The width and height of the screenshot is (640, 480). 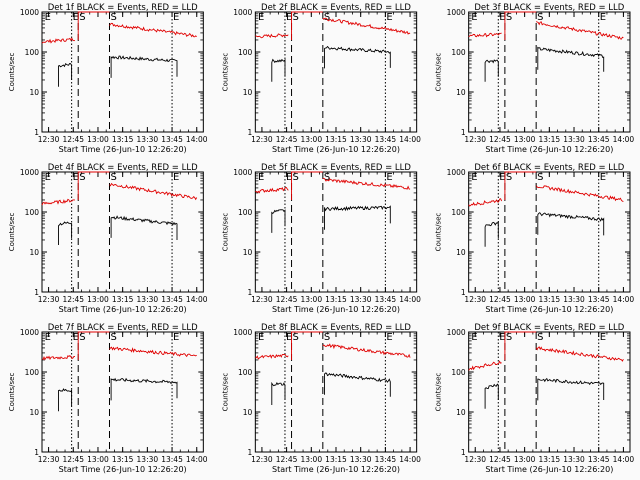 I want to click on chart-title: Det 7f BLACK = Events, RED = LLD, so click(x=123, y=328).